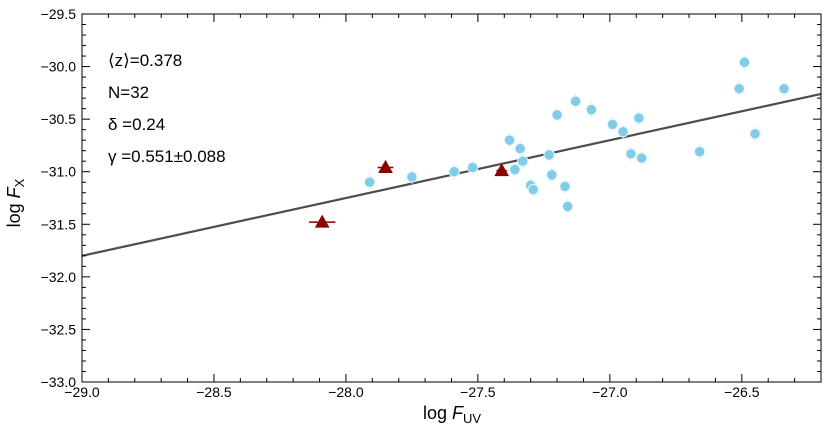 This screenshot has height=433, width=830. What do you see at coordinates (136, 124) in the screenshot?
I see `annotation-delta: δ =0.24` at bounding box center [136, 124].